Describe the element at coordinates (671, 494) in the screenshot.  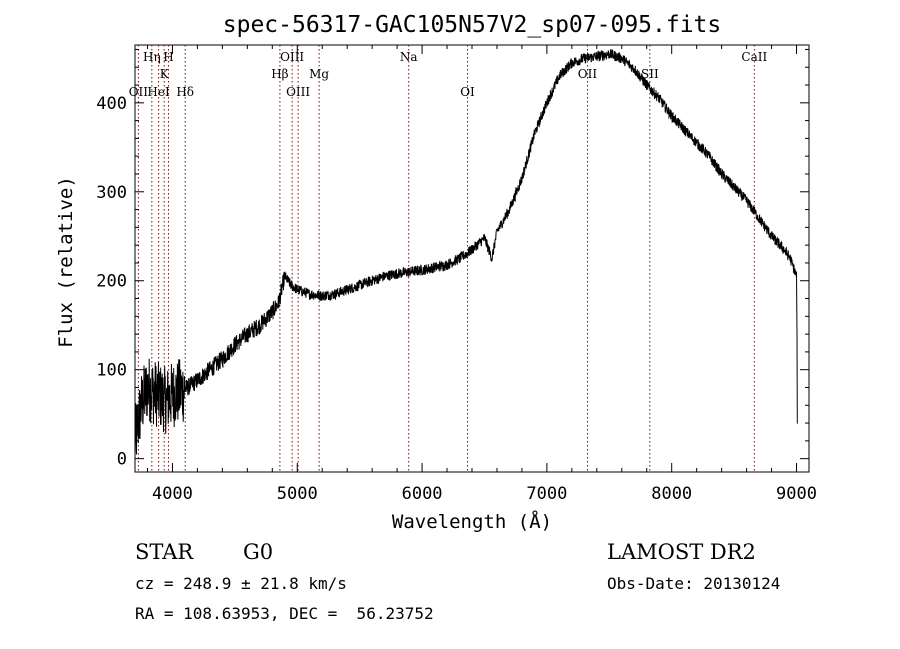
I see `x-tick-label: 8000` at that location.